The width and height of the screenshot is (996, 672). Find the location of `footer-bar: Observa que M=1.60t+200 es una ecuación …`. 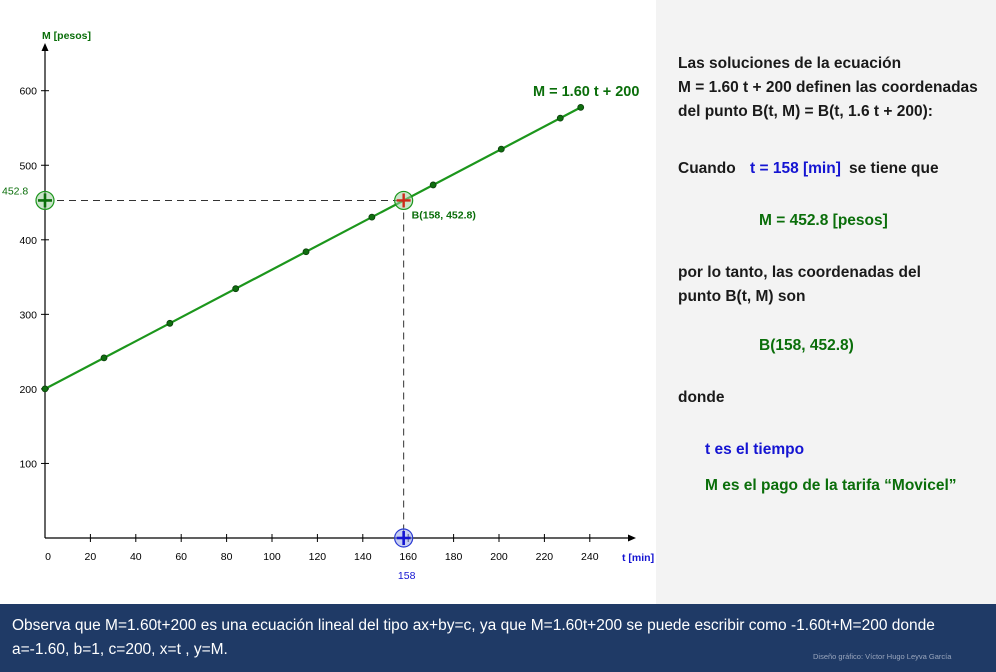

footer-bar: Observa que M=1.60t+200 es una ecuación … is located at coordinates (498, 638).